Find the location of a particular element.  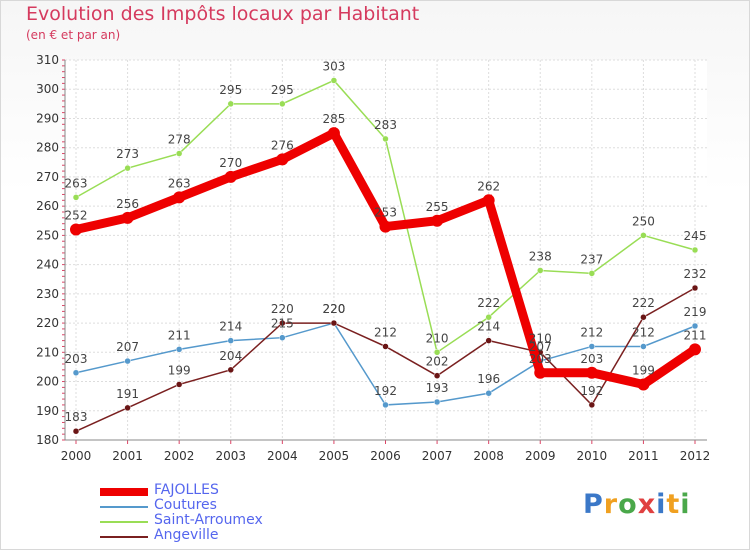

data-label-angeville: 232 is located at coordinates (695, 274).